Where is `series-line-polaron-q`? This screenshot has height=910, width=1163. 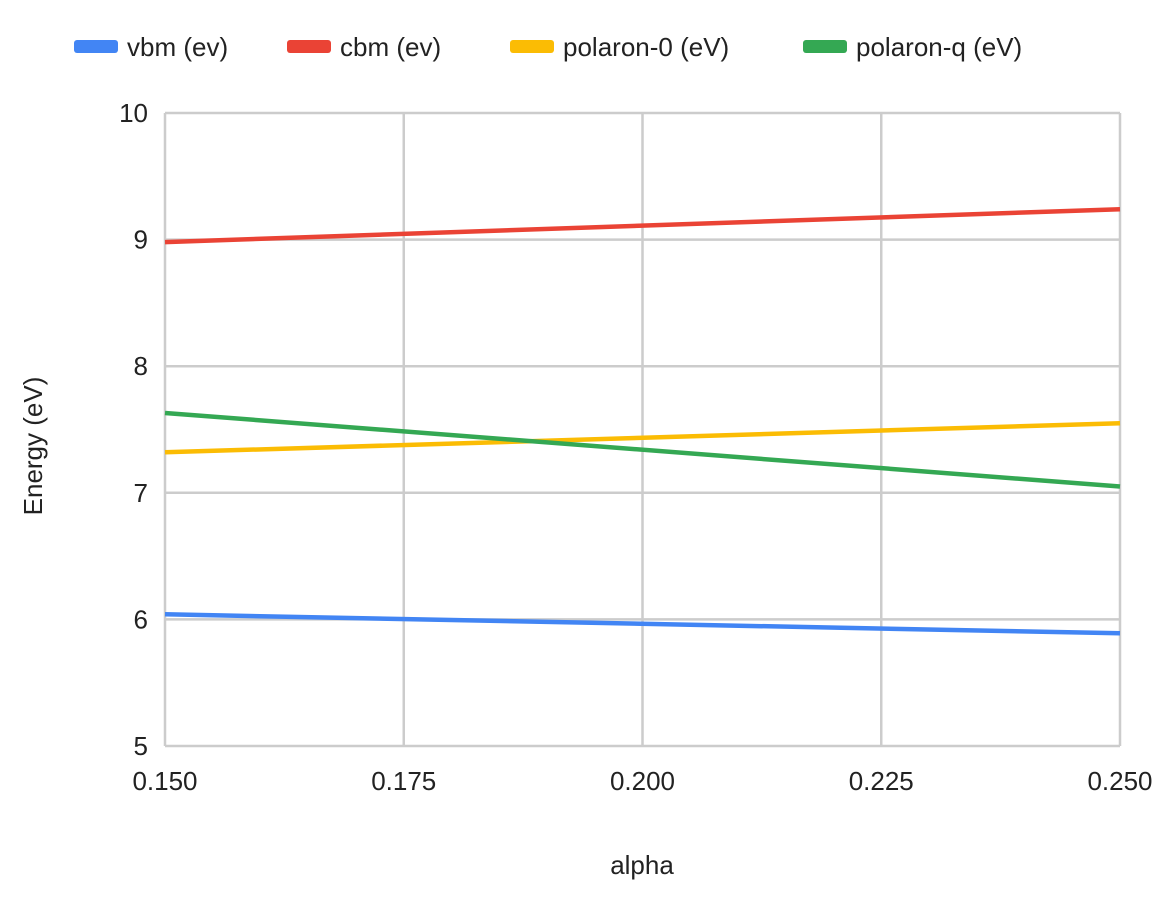 series-line-polaron-q is located at coordinates (642, 449).